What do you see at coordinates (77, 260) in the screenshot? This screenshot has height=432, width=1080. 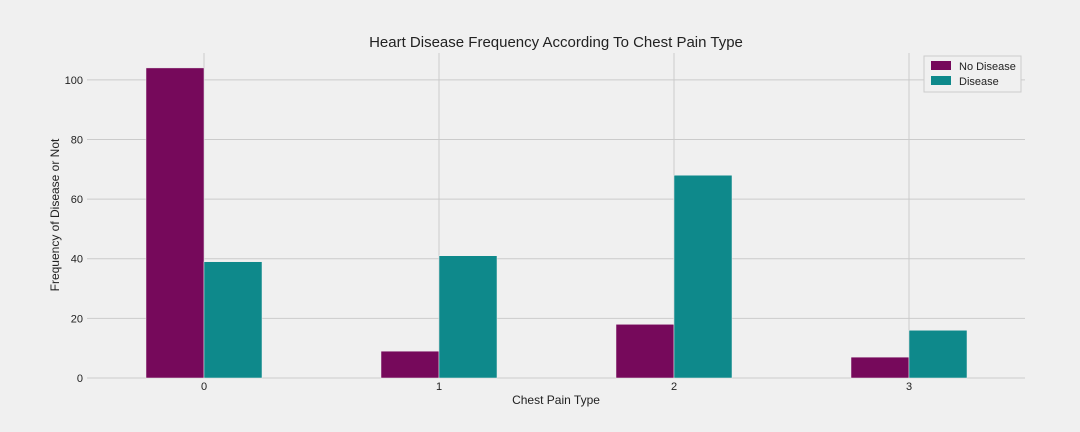 I see `y-tick-label: 40` at bounding box center [77, 260].